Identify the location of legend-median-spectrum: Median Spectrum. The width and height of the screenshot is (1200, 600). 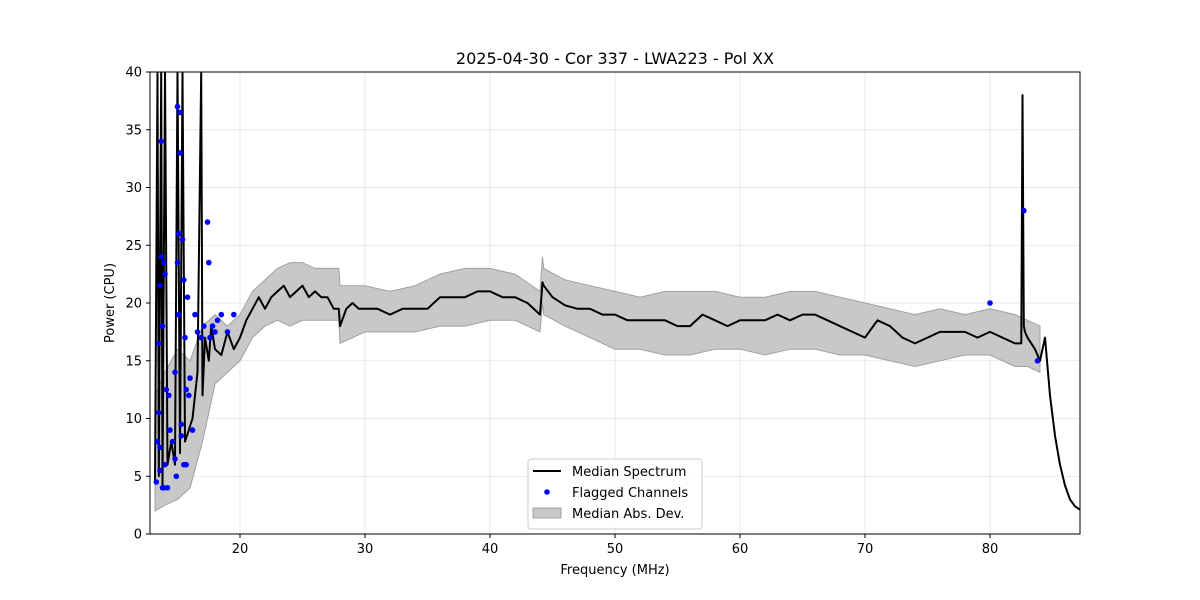
(629, 472).